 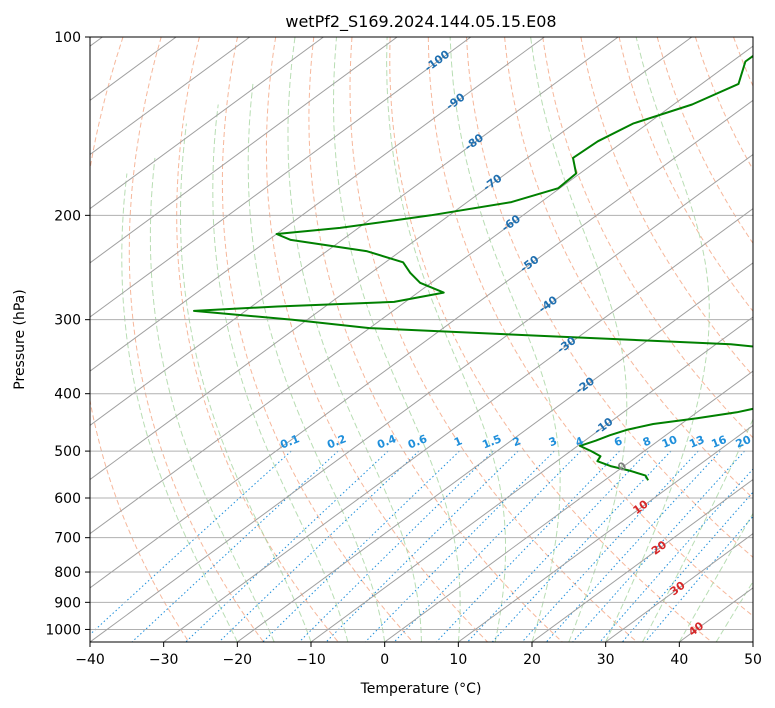 I want to click on y-tick-label: 500, so click(x=67, y=452).